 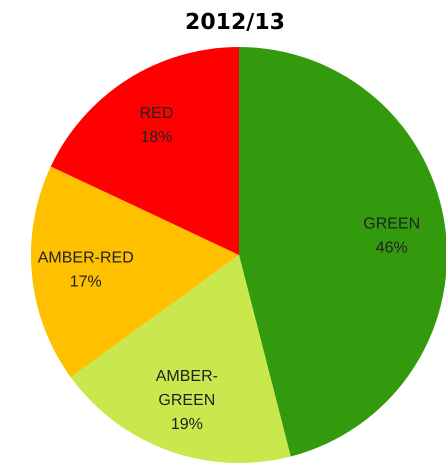 I want to click on data-label: 18%, so click(x=156, y=137).